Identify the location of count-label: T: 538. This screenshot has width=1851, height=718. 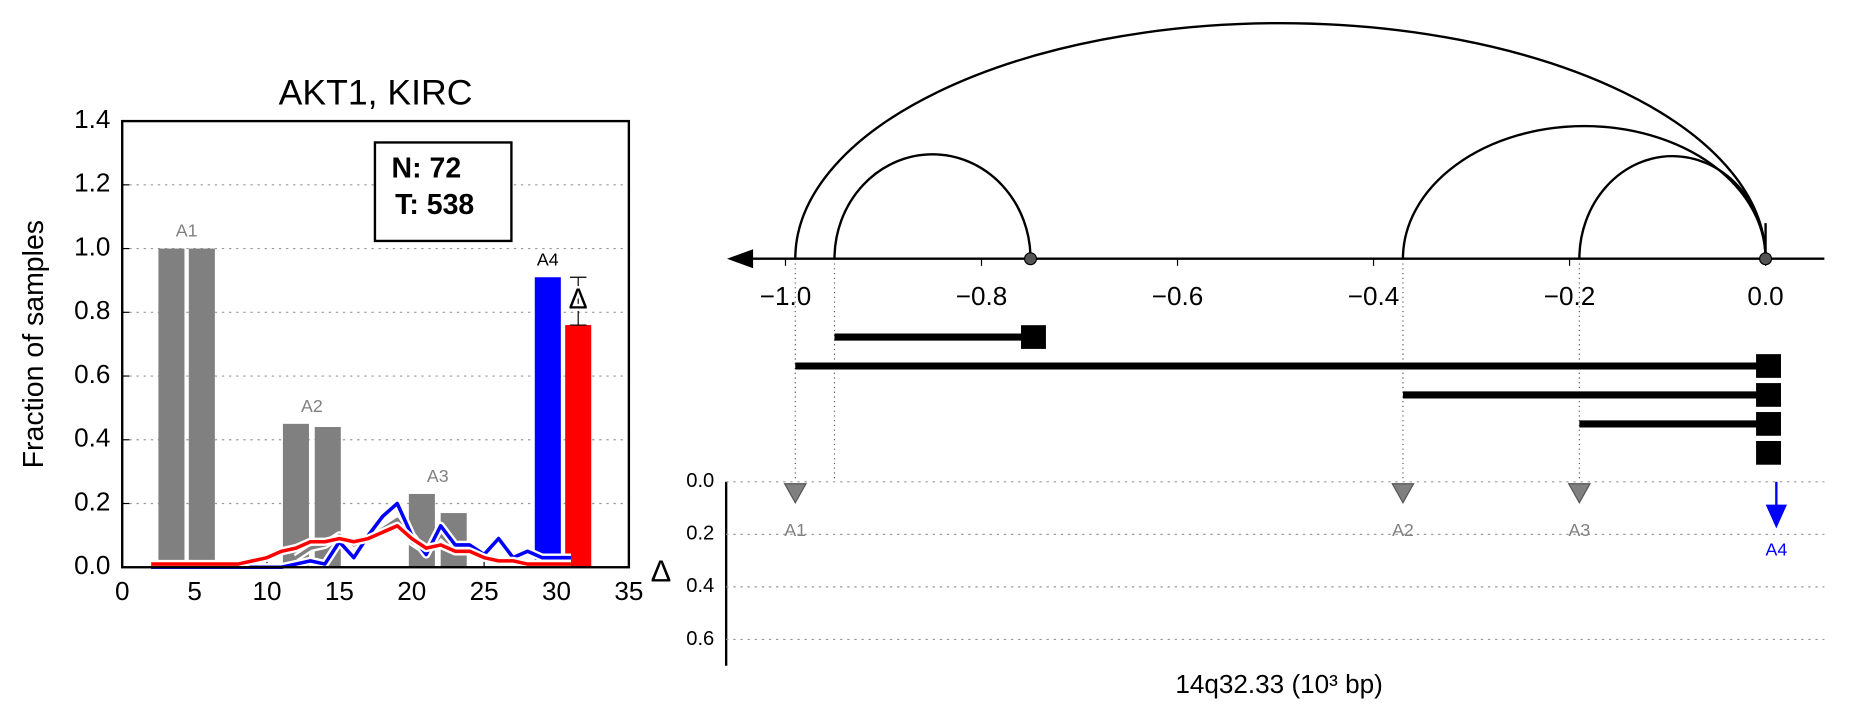
(434, 205).